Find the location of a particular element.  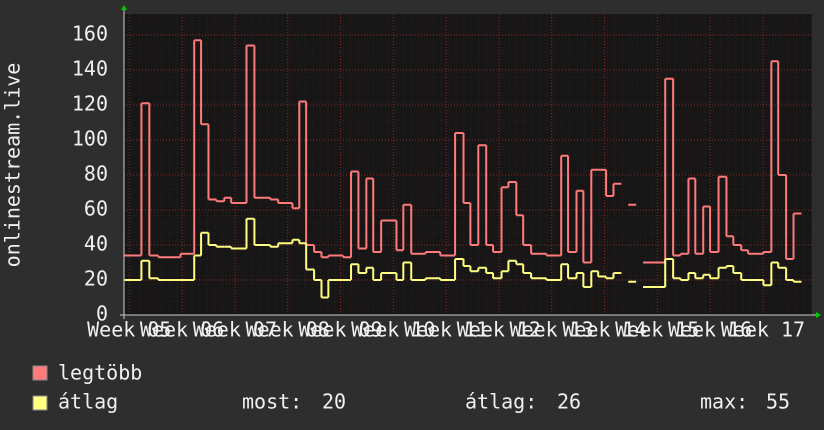

stat-value: 55 is located at coordinates (778, 402).